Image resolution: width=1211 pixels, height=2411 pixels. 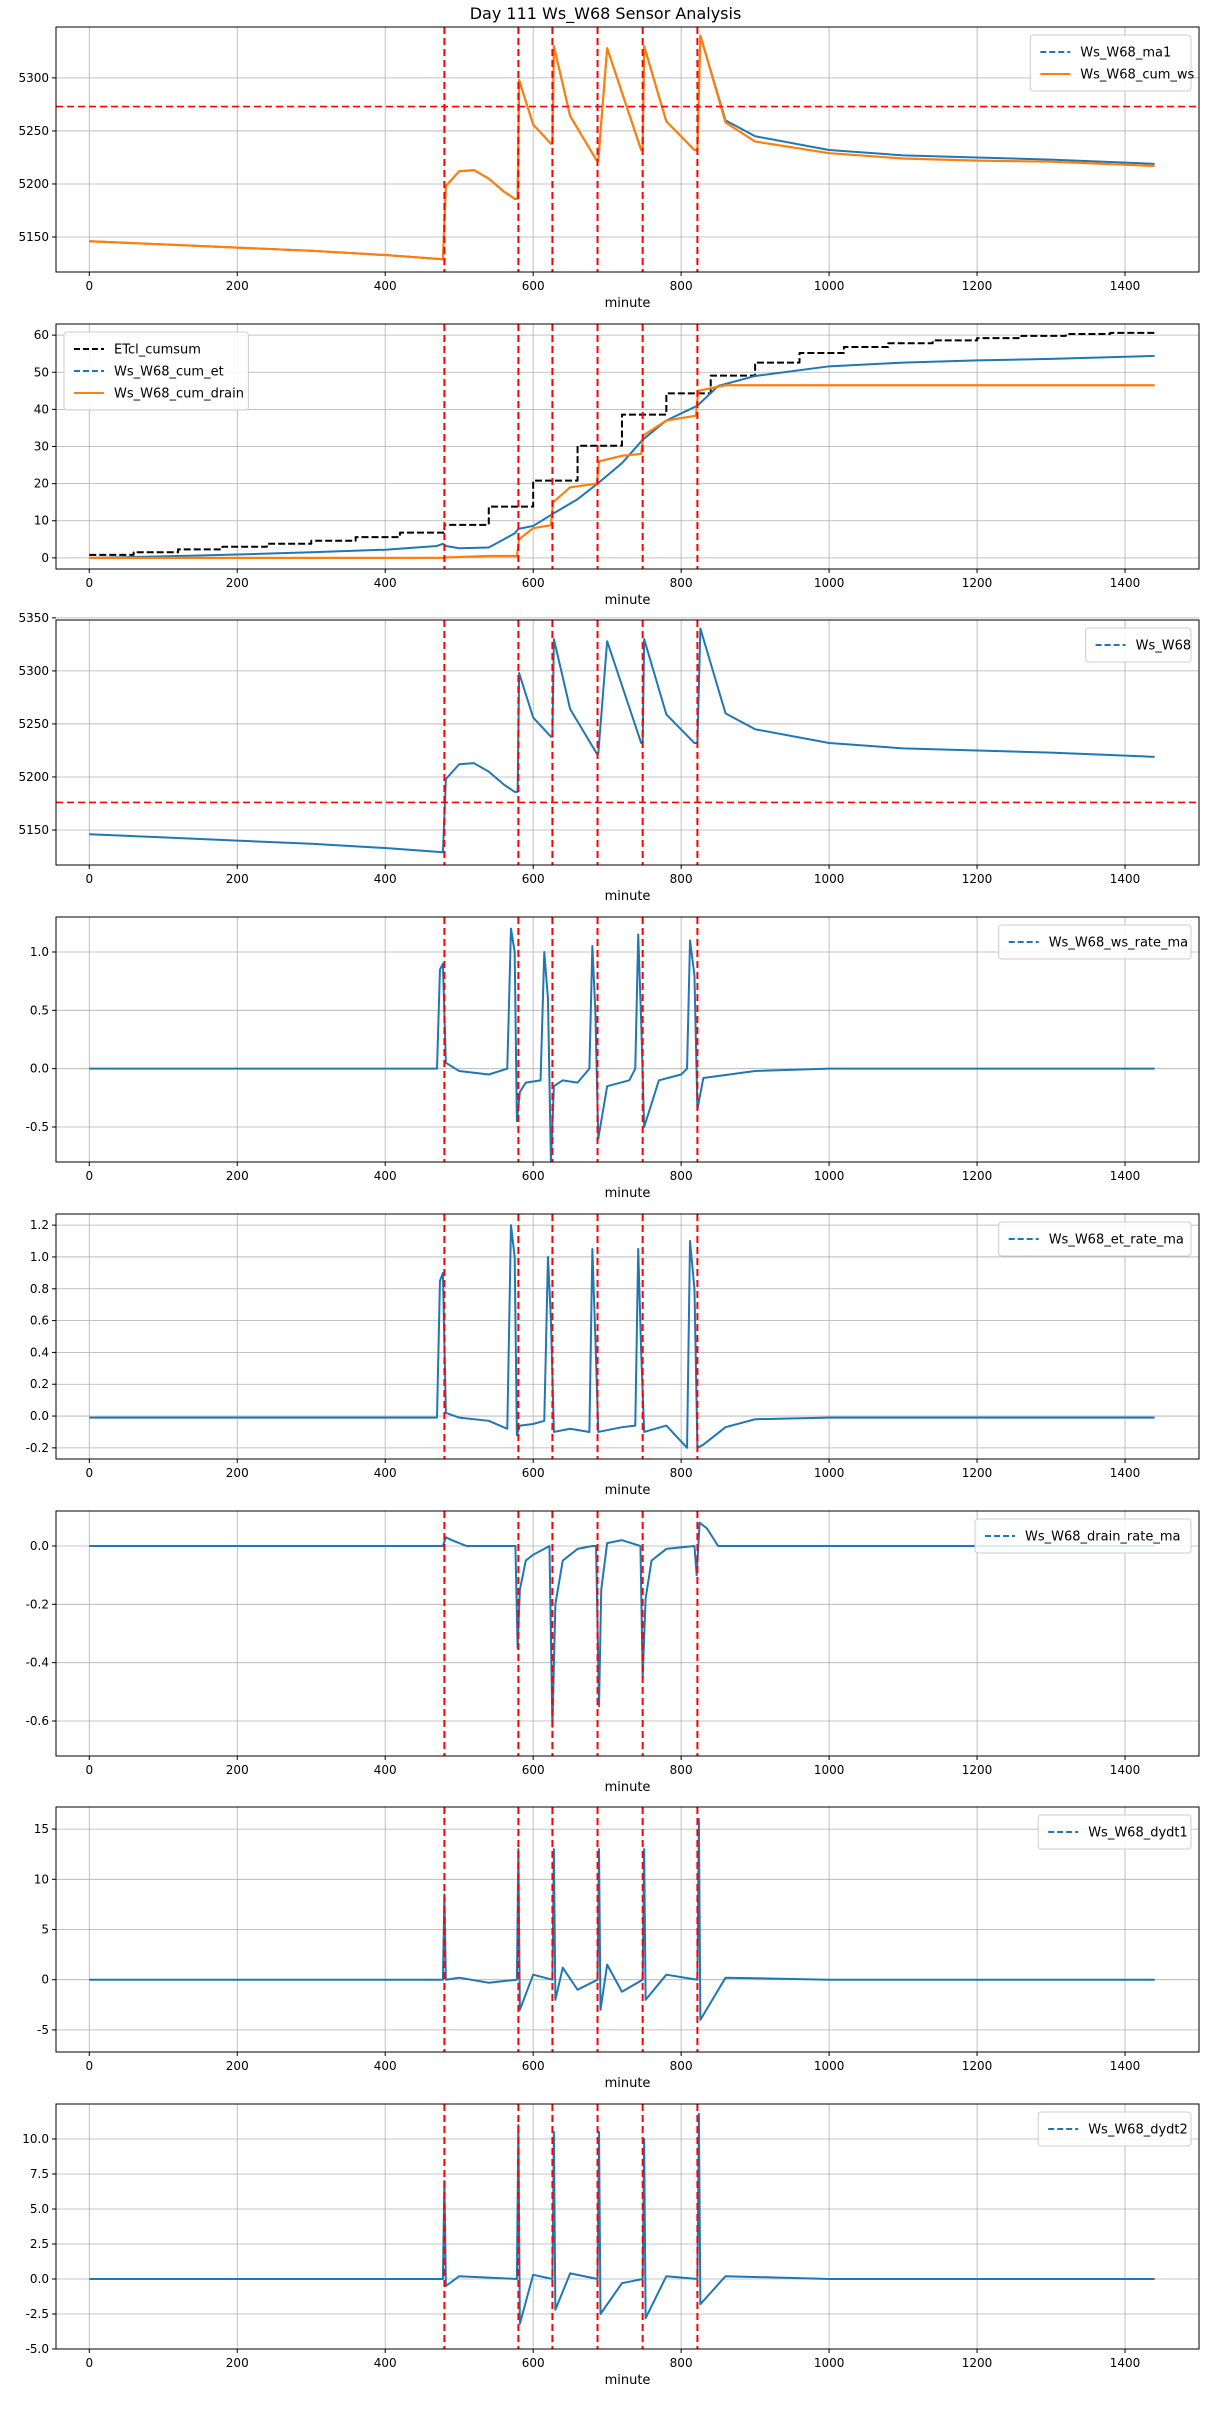 I want to click on y-tick-label: 50, so click(x=41, y=372).